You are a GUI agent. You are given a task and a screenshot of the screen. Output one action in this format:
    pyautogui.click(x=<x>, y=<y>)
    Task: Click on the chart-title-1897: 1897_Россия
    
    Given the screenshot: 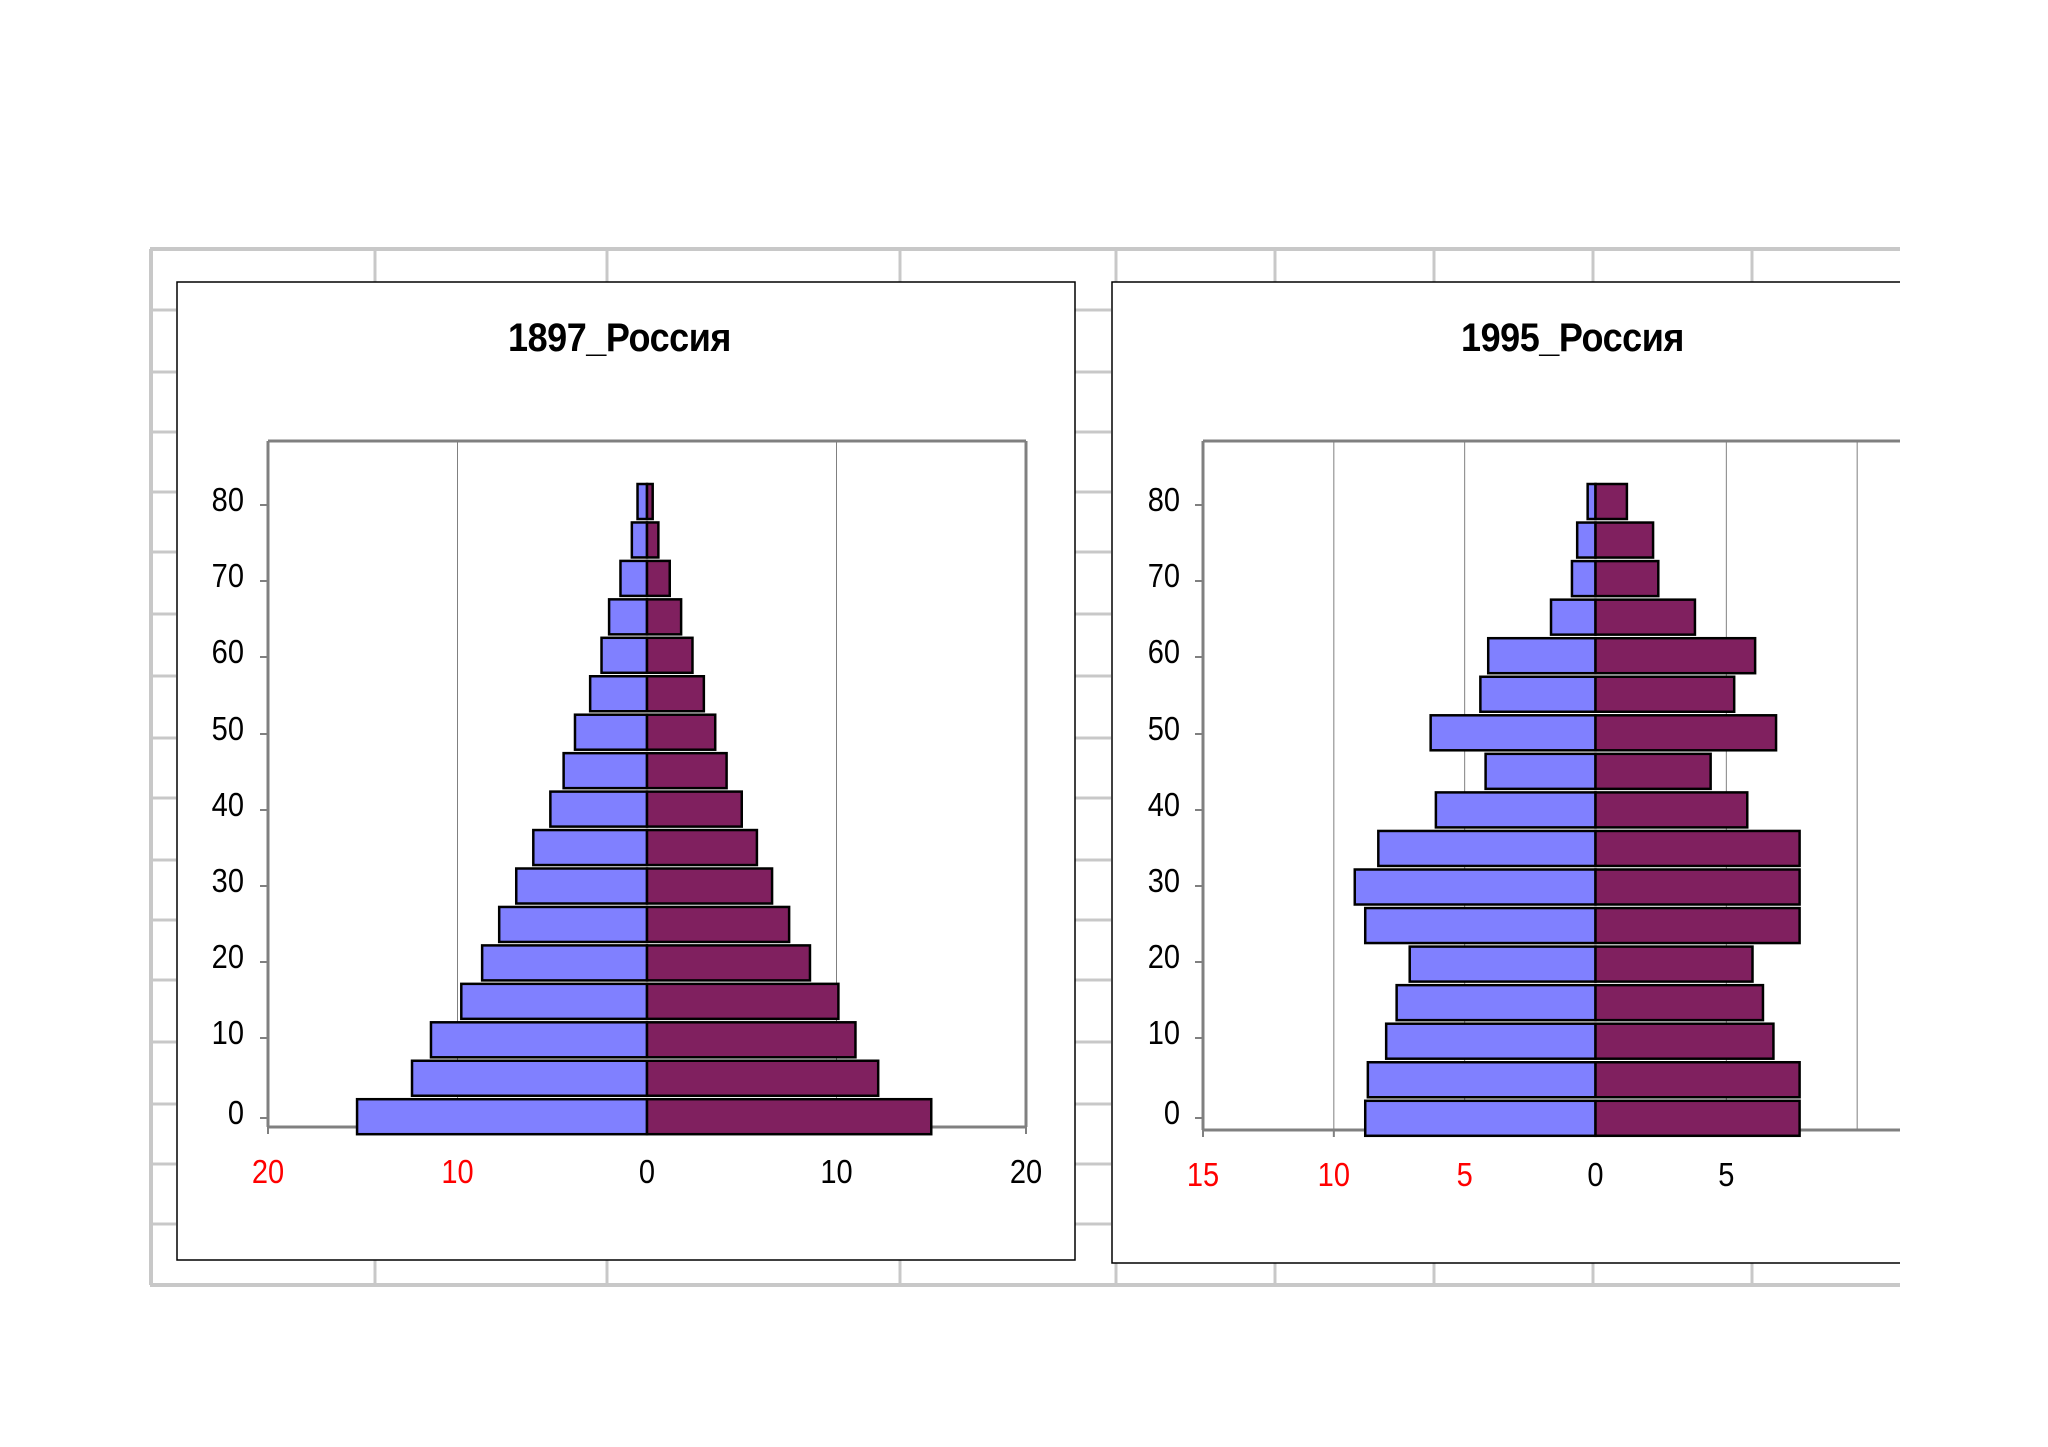 What is the action you would take?
    pyautogui.click(x=619, y=338)
    